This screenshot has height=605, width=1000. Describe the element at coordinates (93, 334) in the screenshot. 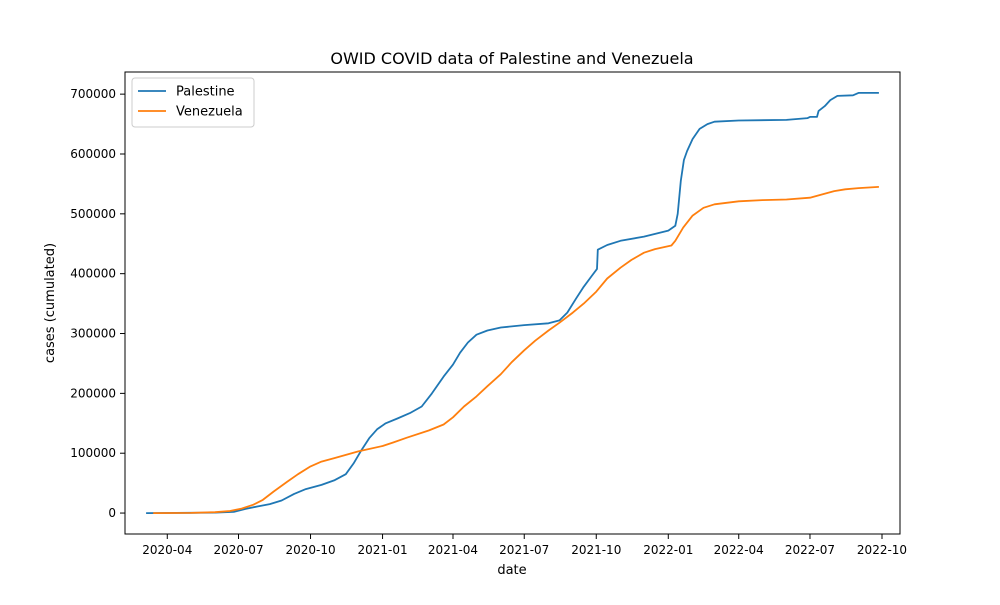

I see `y-tick-label: 300000` at that location.